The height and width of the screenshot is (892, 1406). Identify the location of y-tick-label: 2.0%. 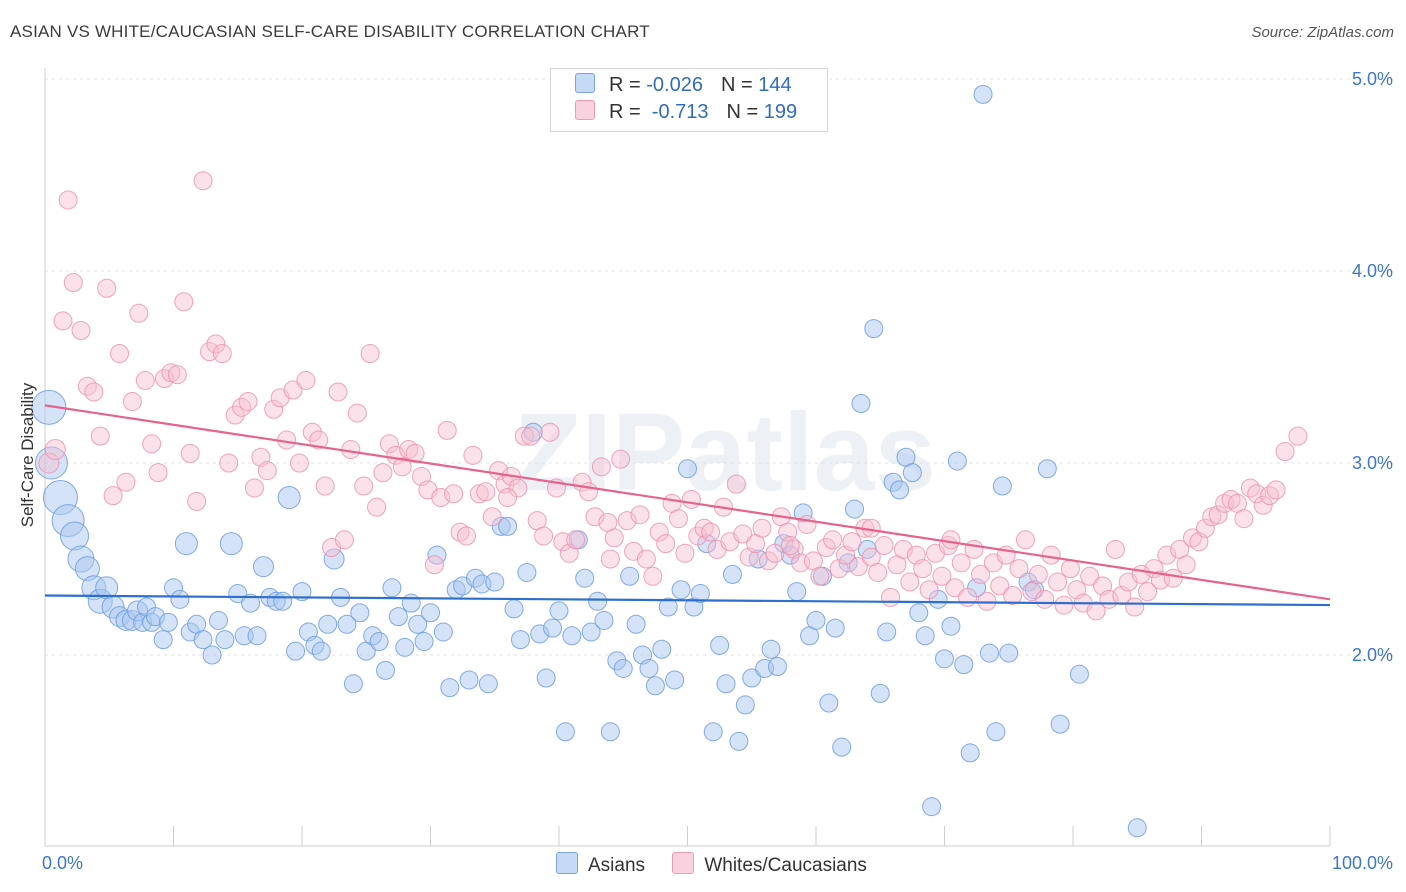
(1372, 655).